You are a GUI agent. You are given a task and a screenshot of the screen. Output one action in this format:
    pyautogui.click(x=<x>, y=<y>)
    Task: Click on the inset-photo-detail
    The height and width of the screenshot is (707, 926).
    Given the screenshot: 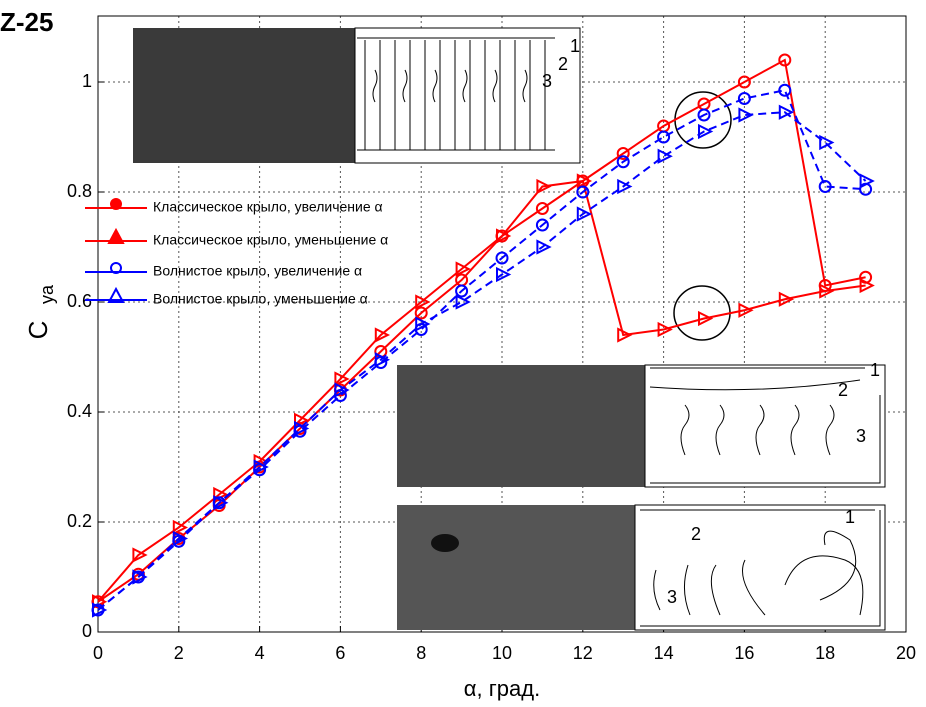 What is the action you would take?
    pyautogui.click(x=445, y=543)
    